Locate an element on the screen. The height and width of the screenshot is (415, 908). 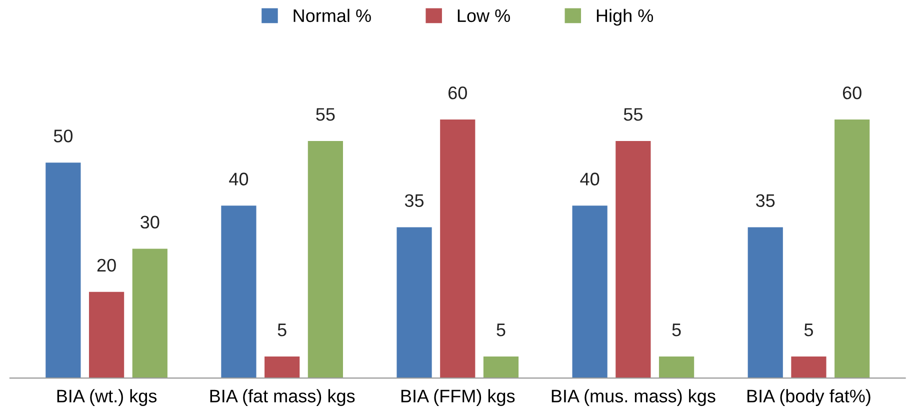
x-tick-label: BIA (fat mass) kgs is located at coordinates (282, 397).